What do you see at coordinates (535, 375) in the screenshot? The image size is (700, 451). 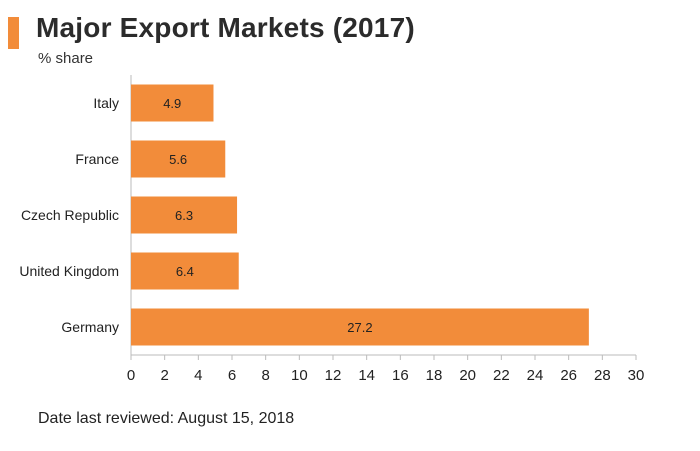 I see `x-tick-label: 24` at bounding box center [535, 375].